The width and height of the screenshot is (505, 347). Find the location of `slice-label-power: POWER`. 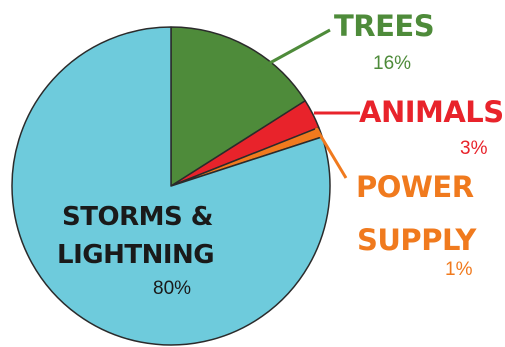

slice-label-power: POWER is located at coordinates (415, 187).